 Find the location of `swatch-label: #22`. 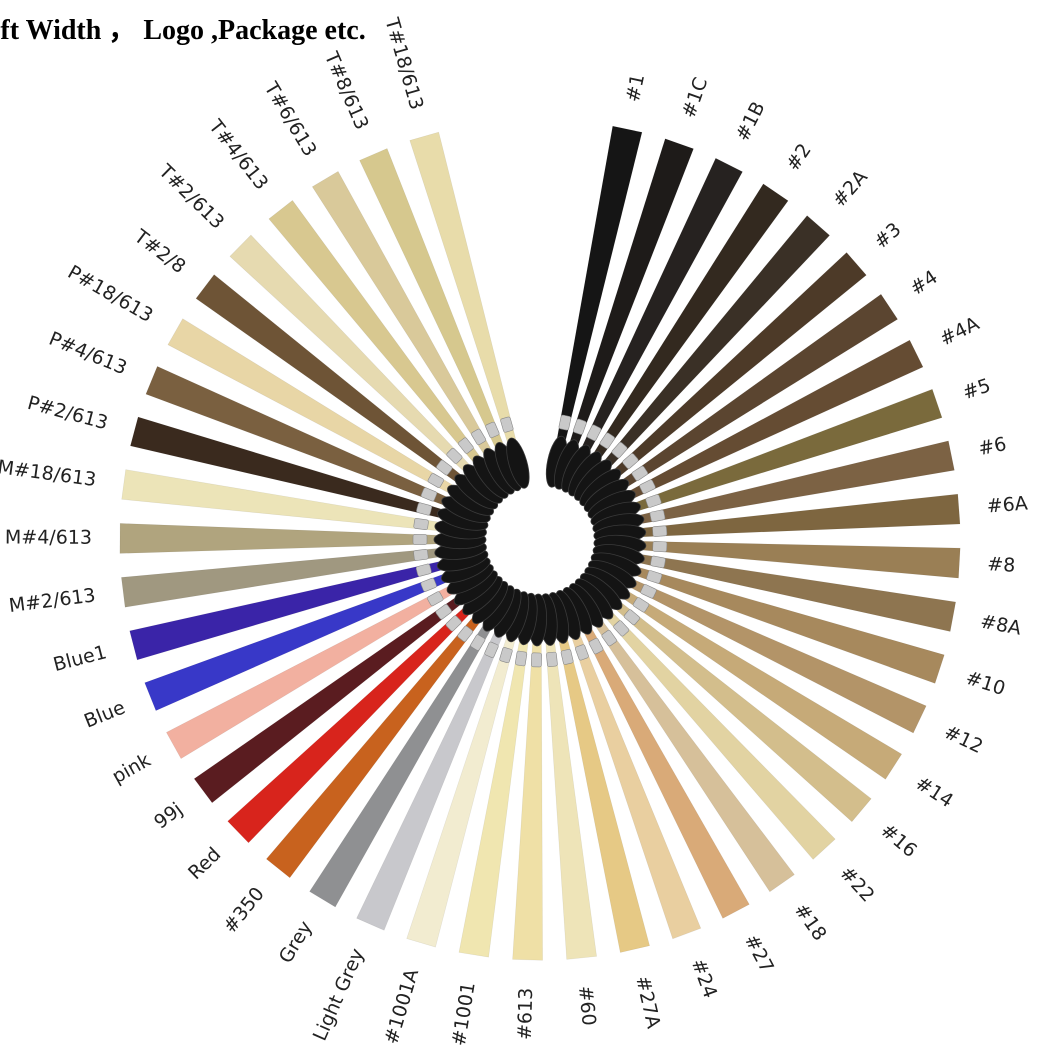

swatch-label: #22 is located at coordinates (856, 884).